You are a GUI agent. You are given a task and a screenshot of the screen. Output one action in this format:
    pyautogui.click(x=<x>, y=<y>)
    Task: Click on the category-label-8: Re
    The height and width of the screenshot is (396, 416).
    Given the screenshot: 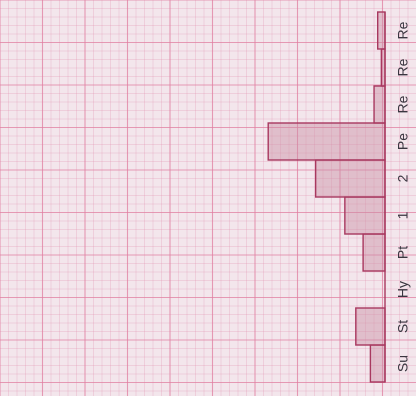 What is the action you would take?
    pyautogui.click(x=403, y=67)
    